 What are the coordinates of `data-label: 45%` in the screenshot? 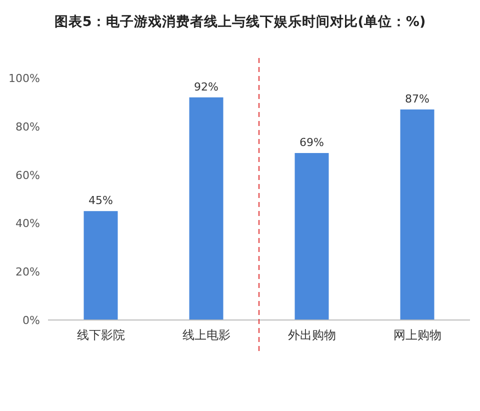 It's located at (100, 201).